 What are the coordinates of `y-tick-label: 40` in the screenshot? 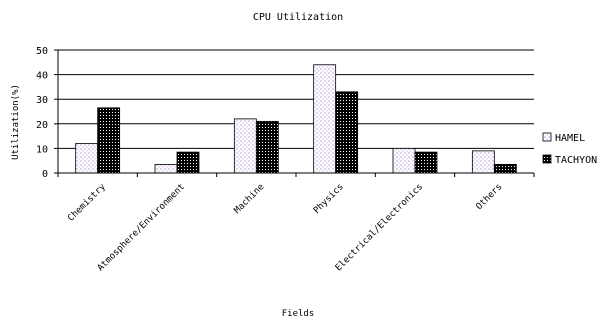 It's located at (42, 76).